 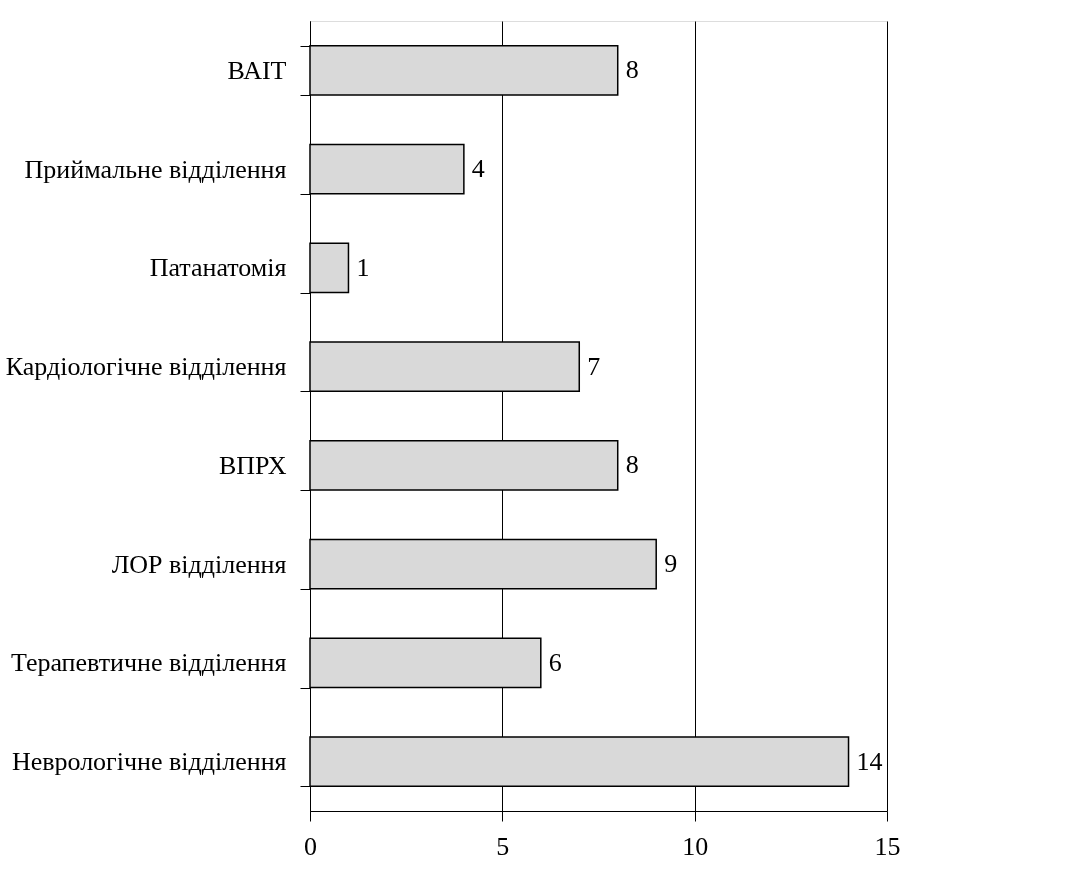 What do you see at coordinates (218, 268) in the screenshot?
I see `y-tick-label: Патанатомія` at bounding box center [218, 268].